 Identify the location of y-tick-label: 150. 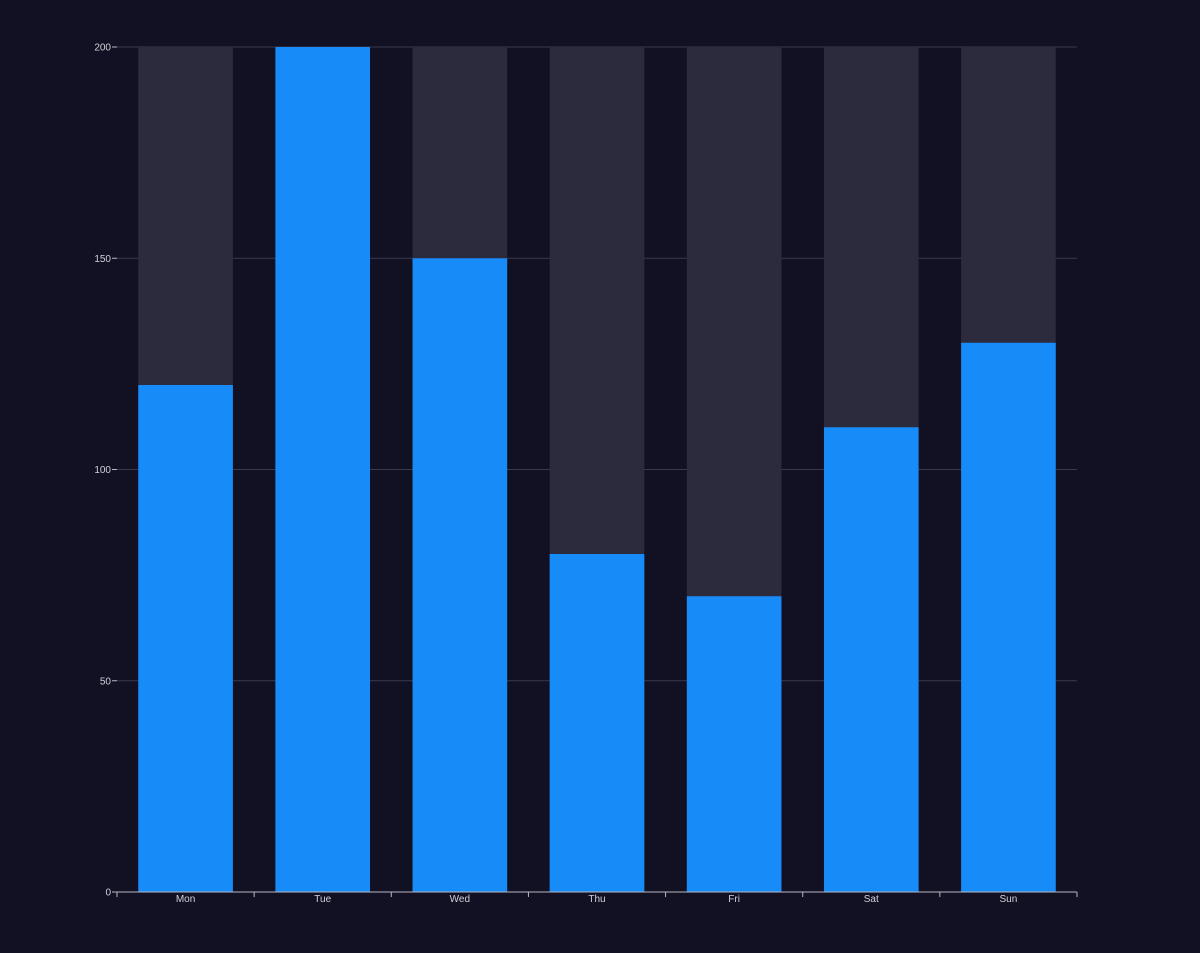
(102, 259).